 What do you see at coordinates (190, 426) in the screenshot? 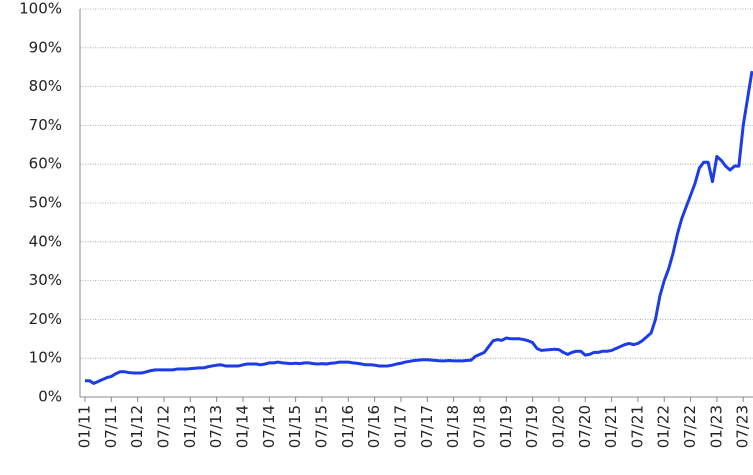
I see `x-tick-label: 01/13` at bounding box center [190, 426].